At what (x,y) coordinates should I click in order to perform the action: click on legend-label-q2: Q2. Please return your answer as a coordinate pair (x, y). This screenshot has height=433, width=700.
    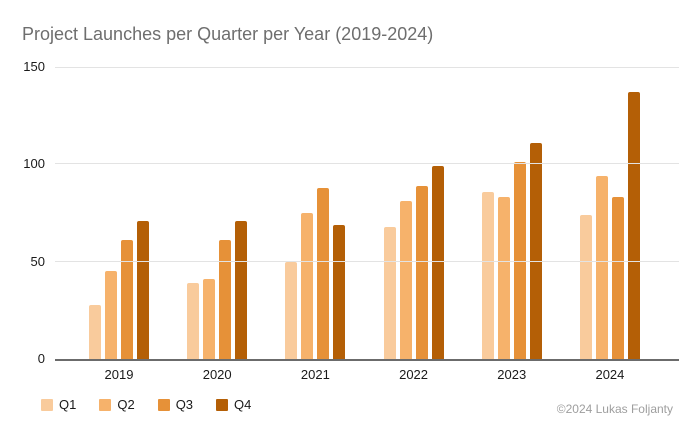
    Looking at the image, I should click on (126, 404).